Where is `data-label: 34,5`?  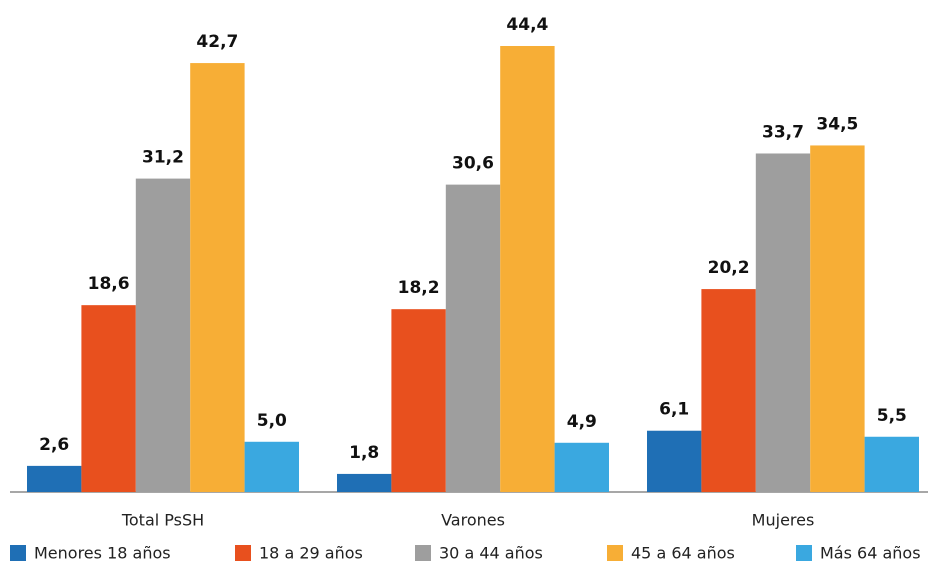
data-label: 34,5 is located at coordinates (837, 124).